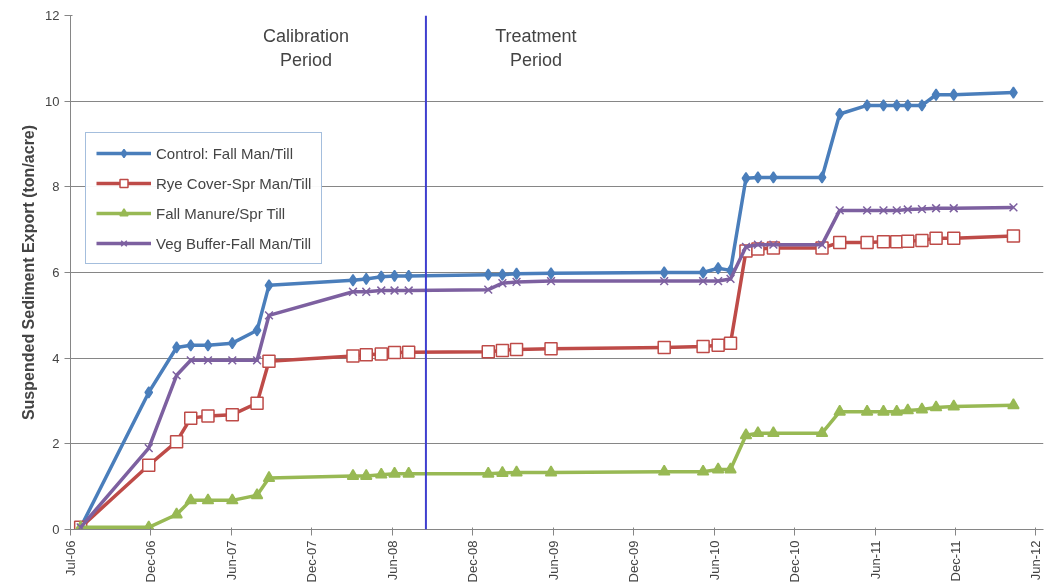 This screenshot has height=585, width=1053. Describe the element at coordinates (56, 529) in the screenshot. I see `y-tick-label: 0` at that location.